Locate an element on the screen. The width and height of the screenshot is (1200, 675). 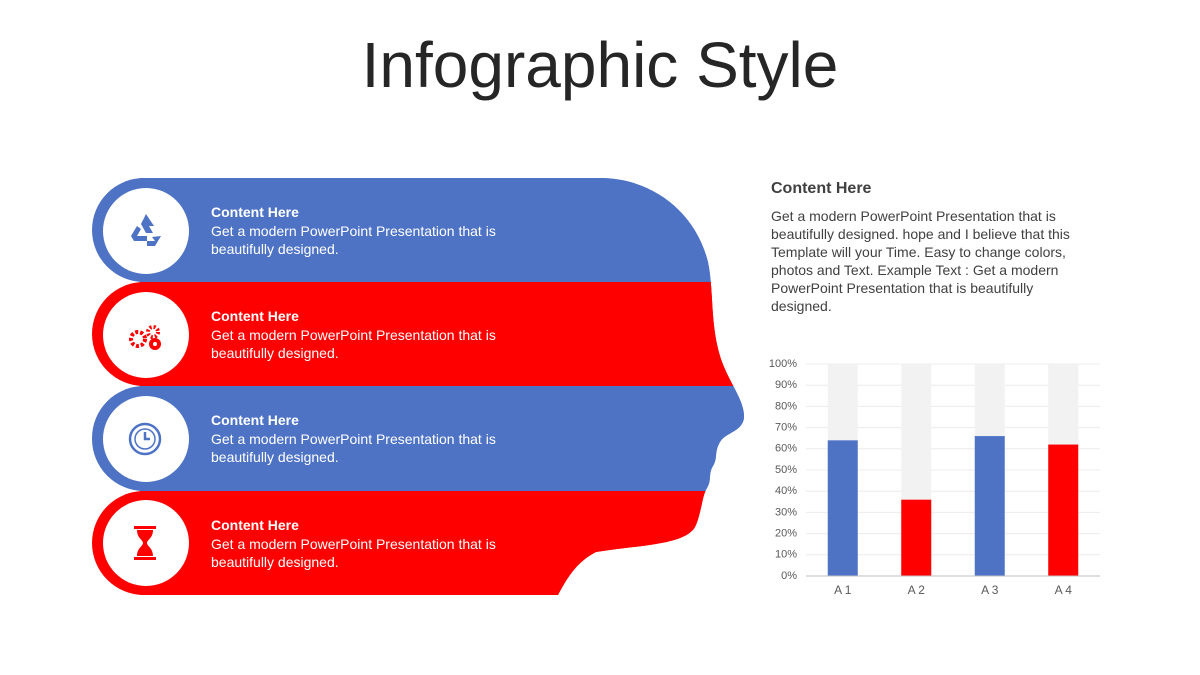
y-tick-label: 30% is located at coordinates (786, 512).